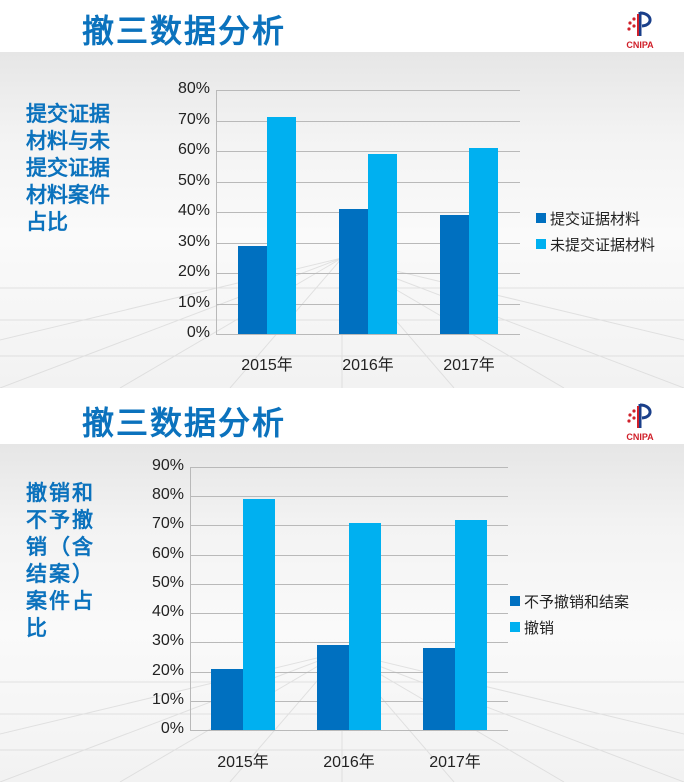 The image size is (684, 782). Describe the element at coordinates (577, 601) in the screenshot. I see `legend-label: 不予撤销和结案` at that location.